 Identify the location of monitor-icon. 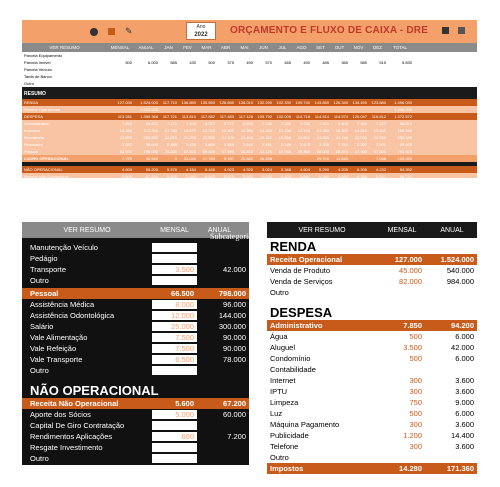
(445, 30).